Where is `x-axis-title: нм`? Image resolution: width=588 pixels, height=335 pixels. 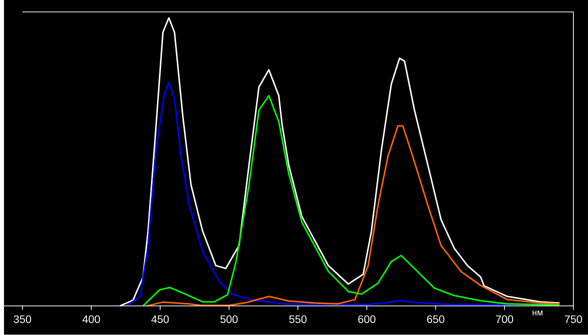 x-axis-title: нм is located at coordinates (537, 313).